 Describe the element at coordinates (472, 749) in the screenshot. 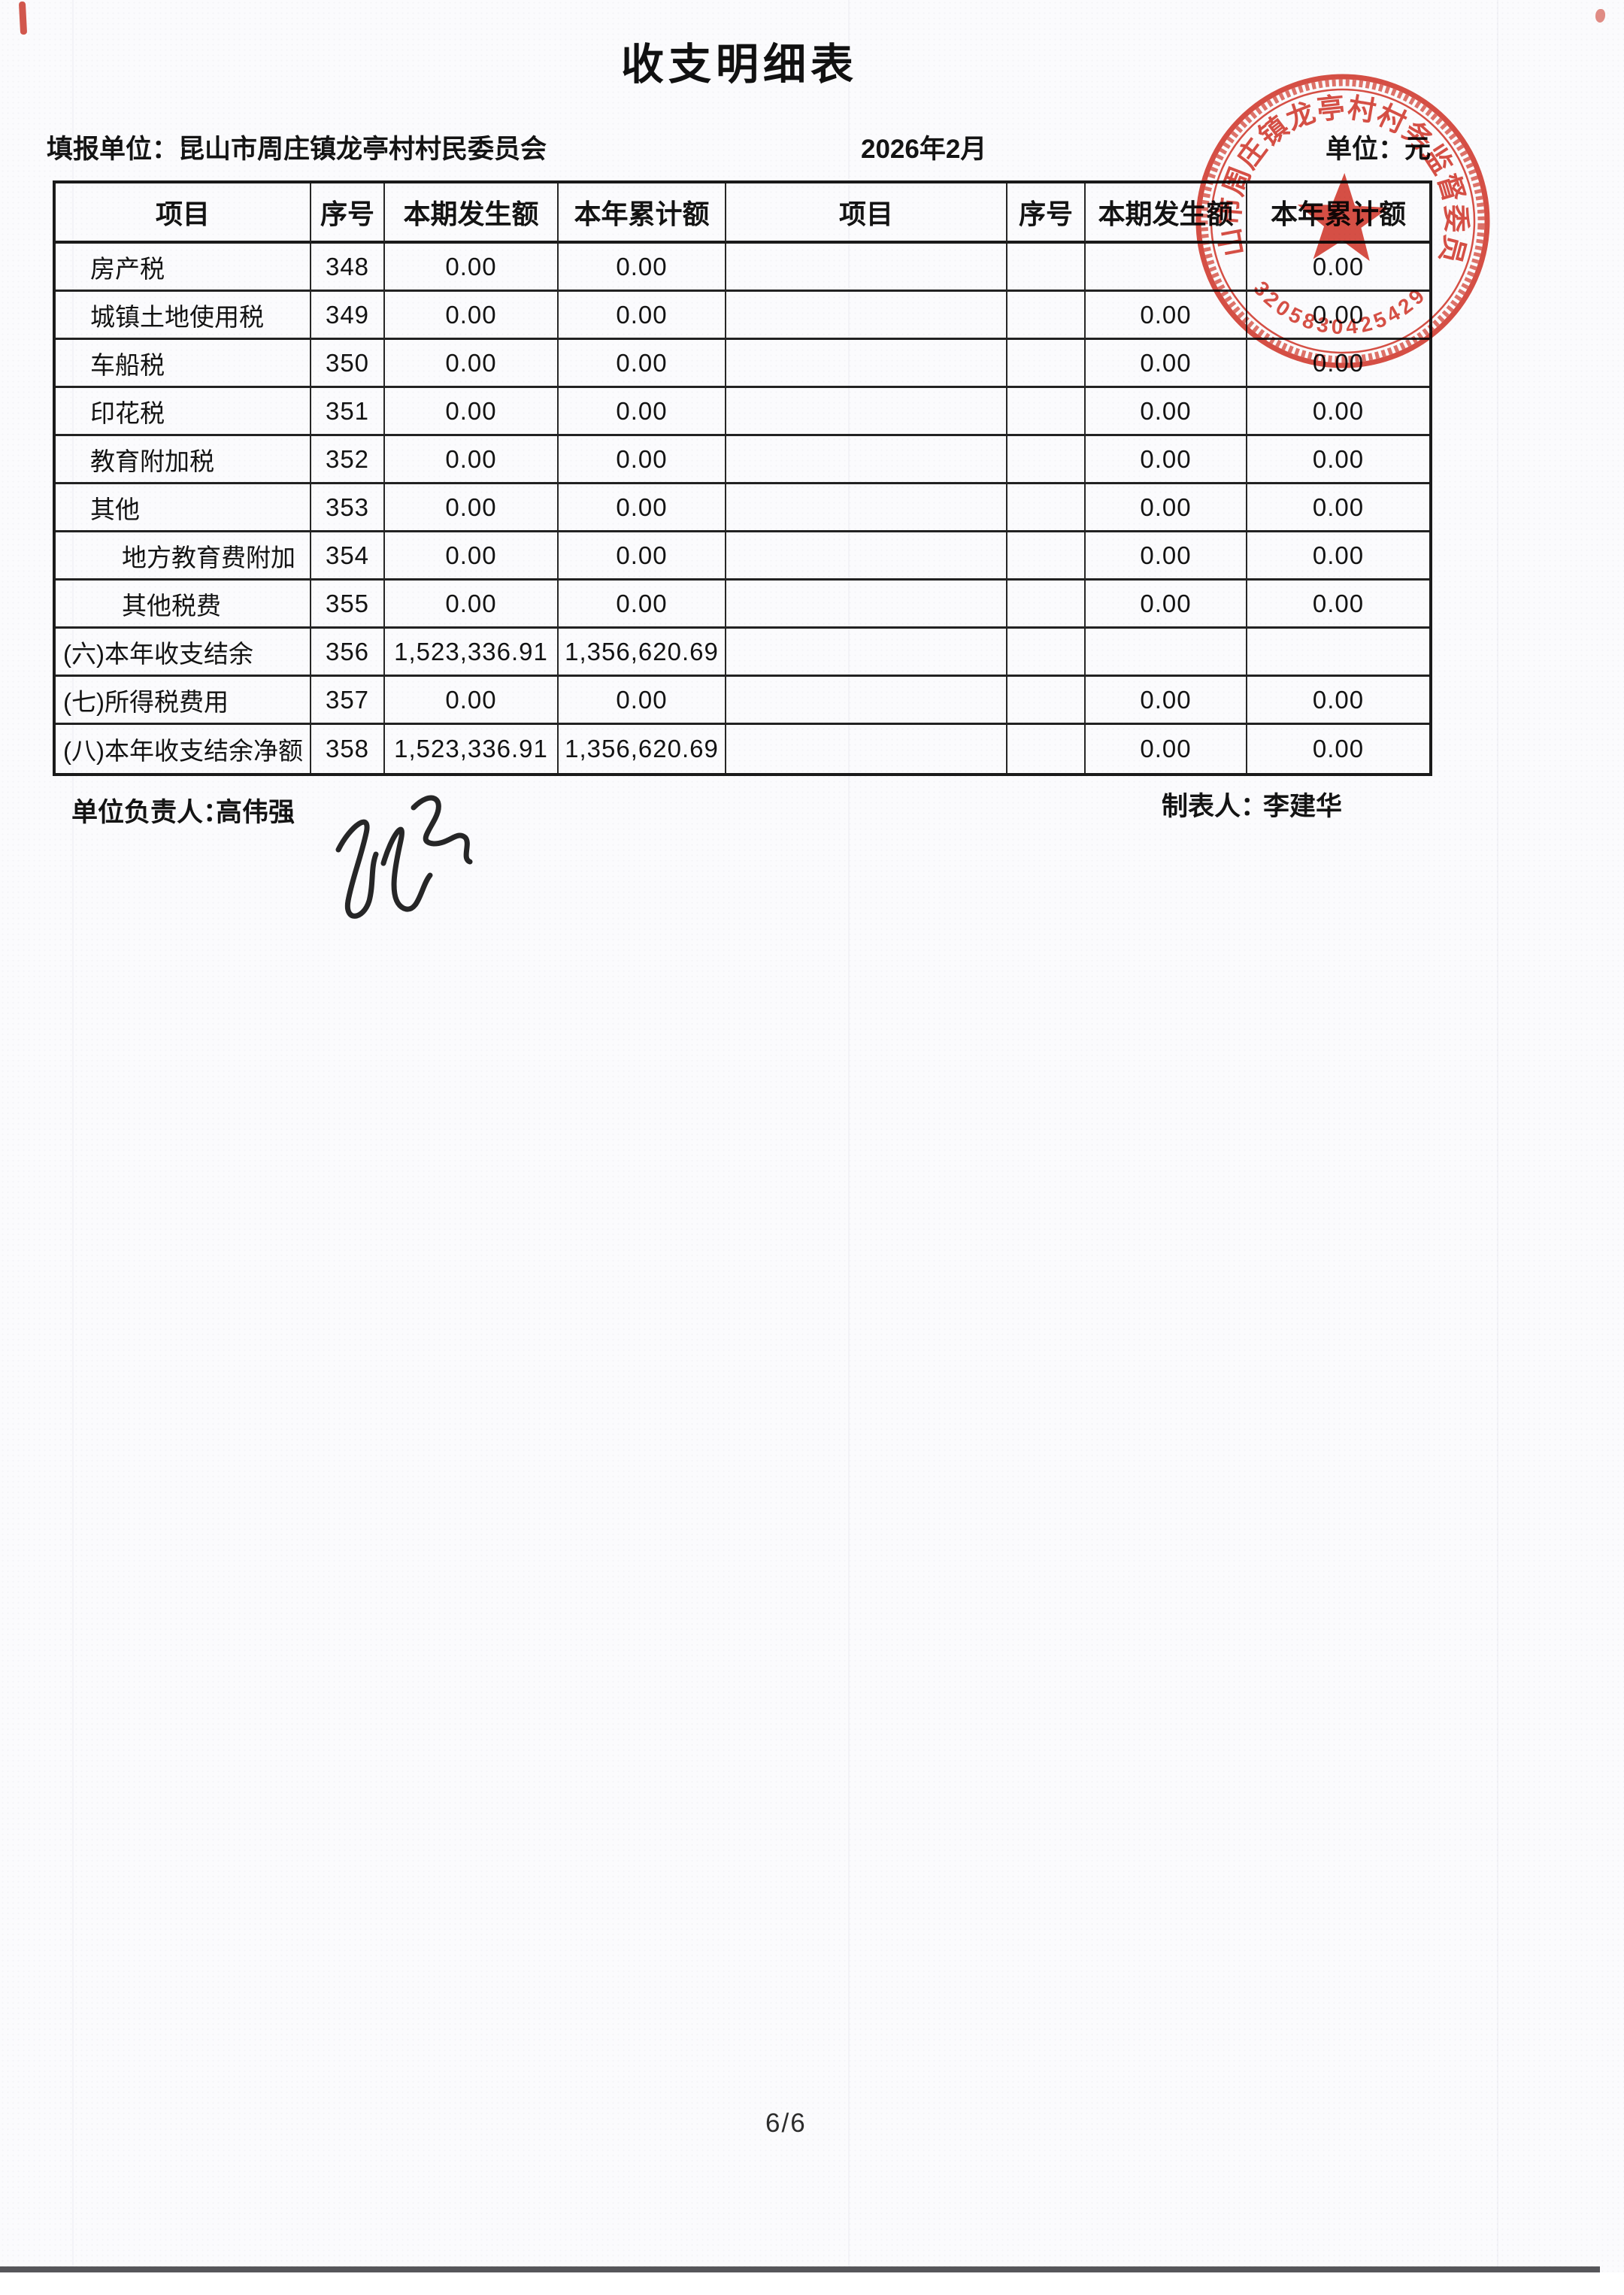

I see `row-current-amount: 1,523,336.91` at that location.